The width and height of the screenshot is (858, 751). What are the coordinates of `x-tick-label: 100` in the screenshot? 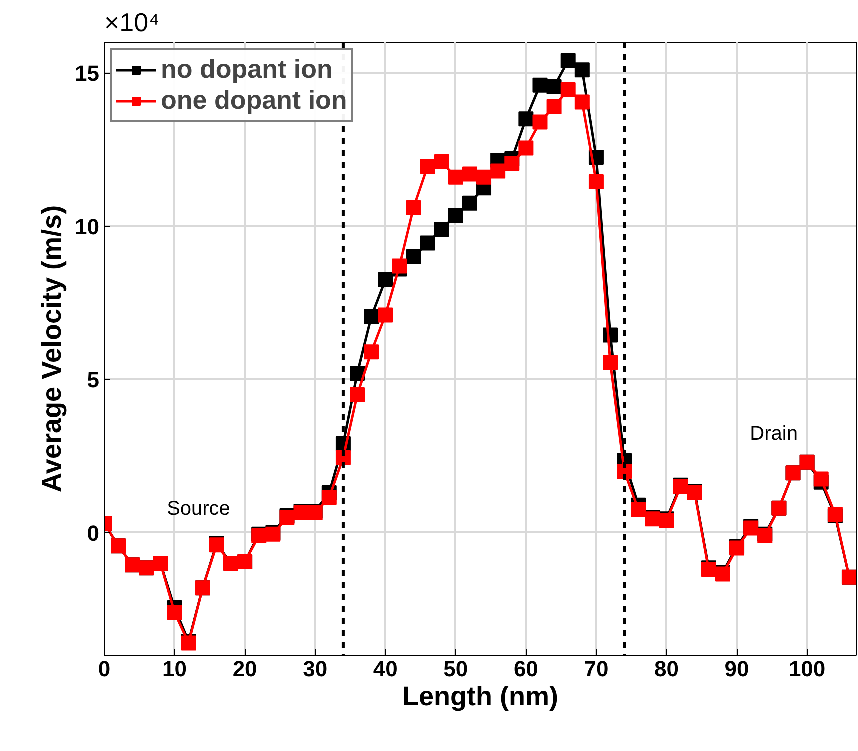 It's located at (807, 669).